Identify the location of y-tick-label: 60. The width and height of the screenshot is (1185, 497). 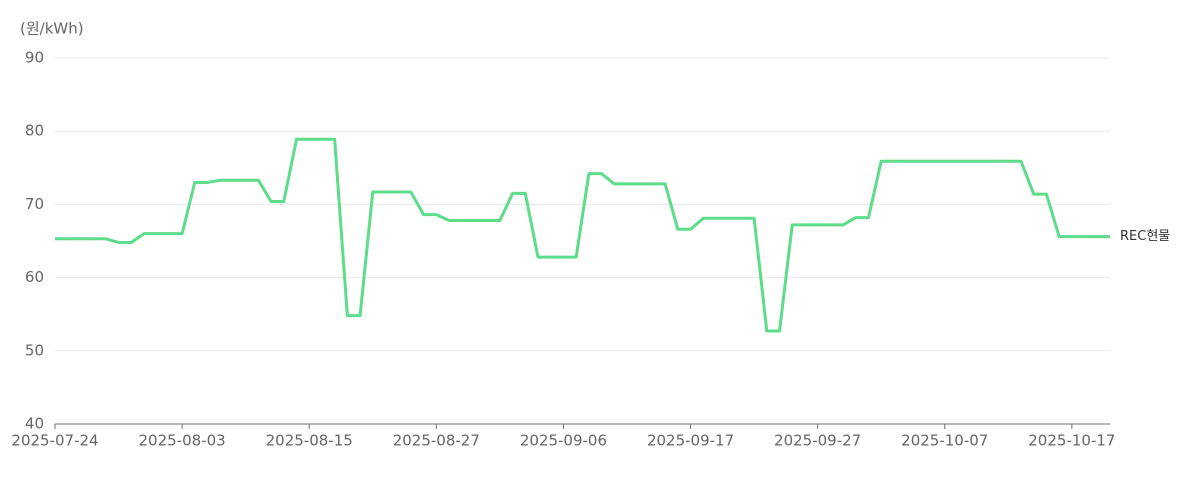
(34, 277).